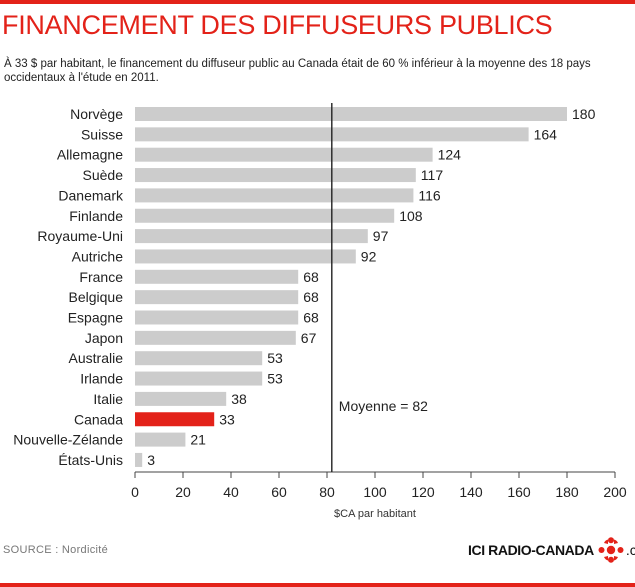 This screenshot has height=587, width=635. I want to click on category-label: France, so click(101, 277).